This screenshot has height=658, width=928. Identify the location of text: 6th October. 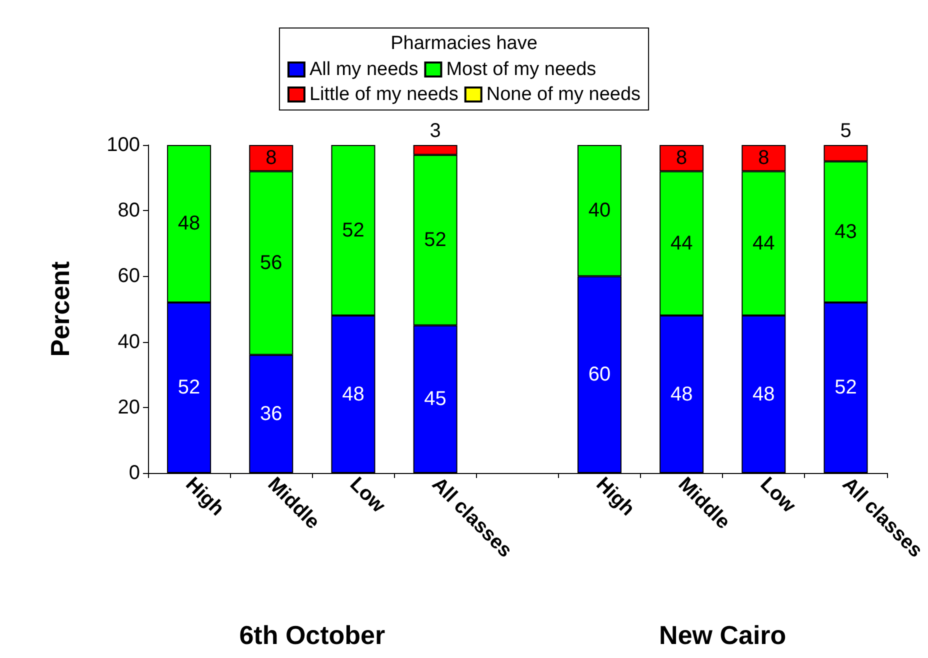
(312, 635).